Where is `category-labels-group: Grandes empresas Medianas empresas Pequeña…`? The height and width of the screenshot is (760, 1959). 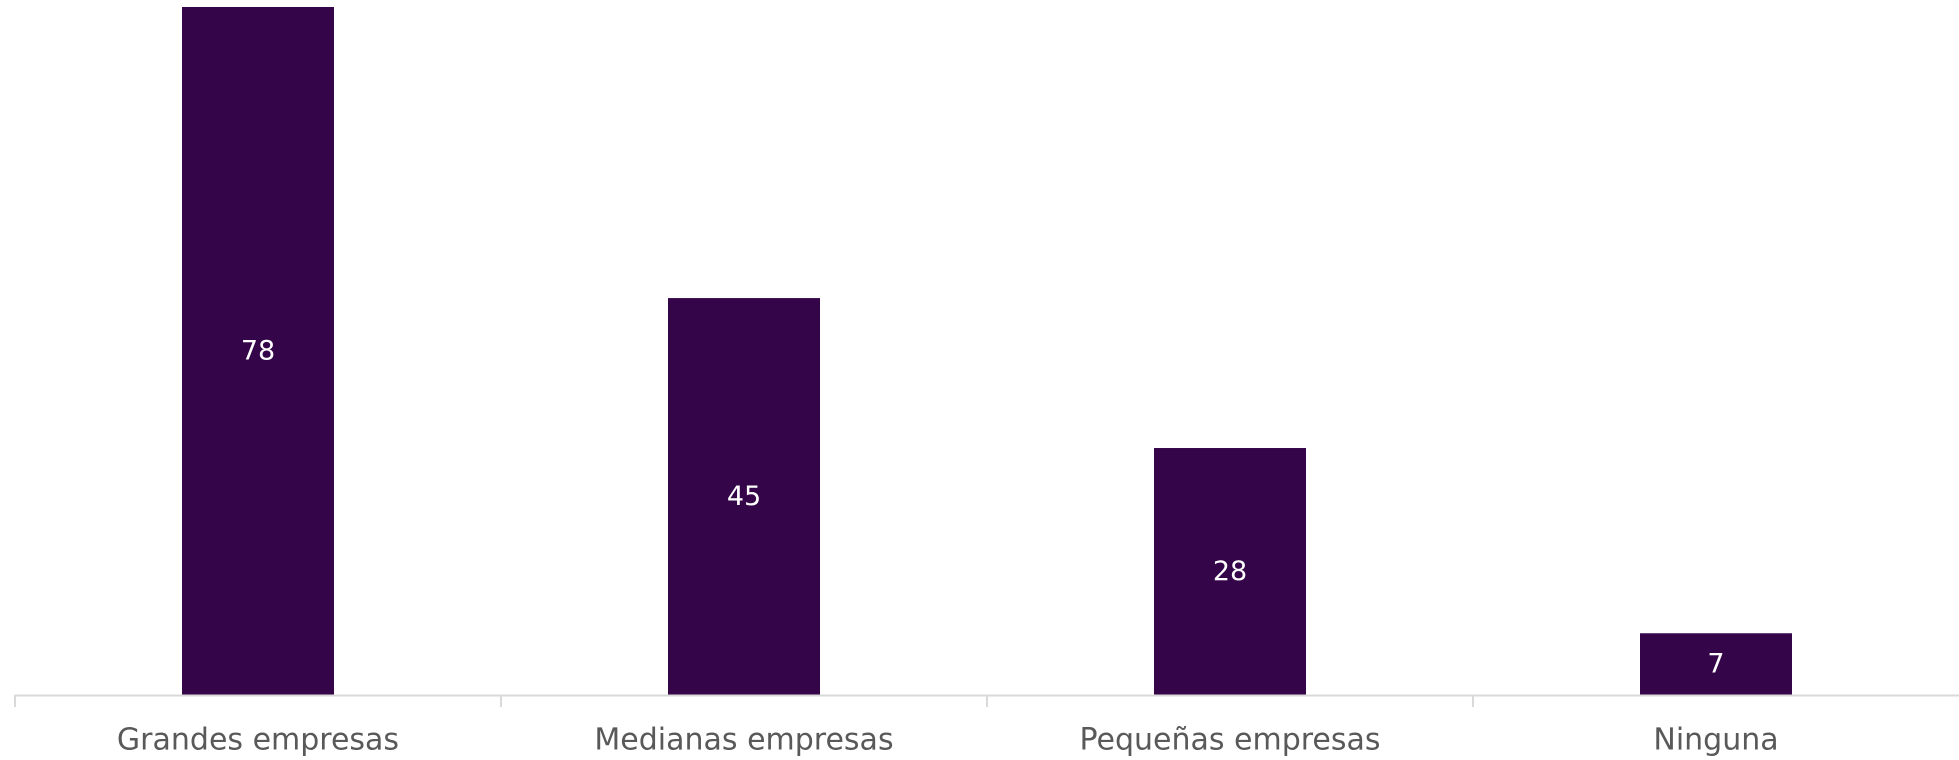 category-labels-group: Grandes empresas Medianas empresas Pequeña… is located at coordinates (948, 740).